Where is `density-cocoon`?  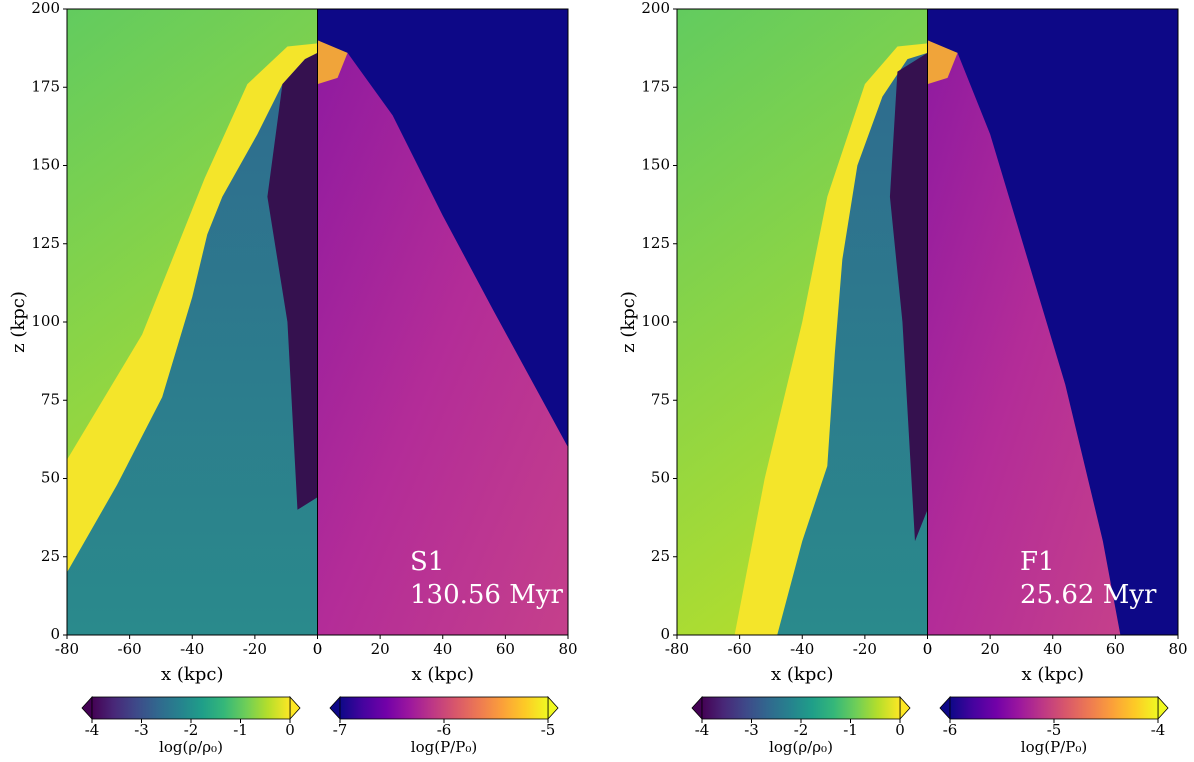 density-cocoon is located at coordinates (852, 343).